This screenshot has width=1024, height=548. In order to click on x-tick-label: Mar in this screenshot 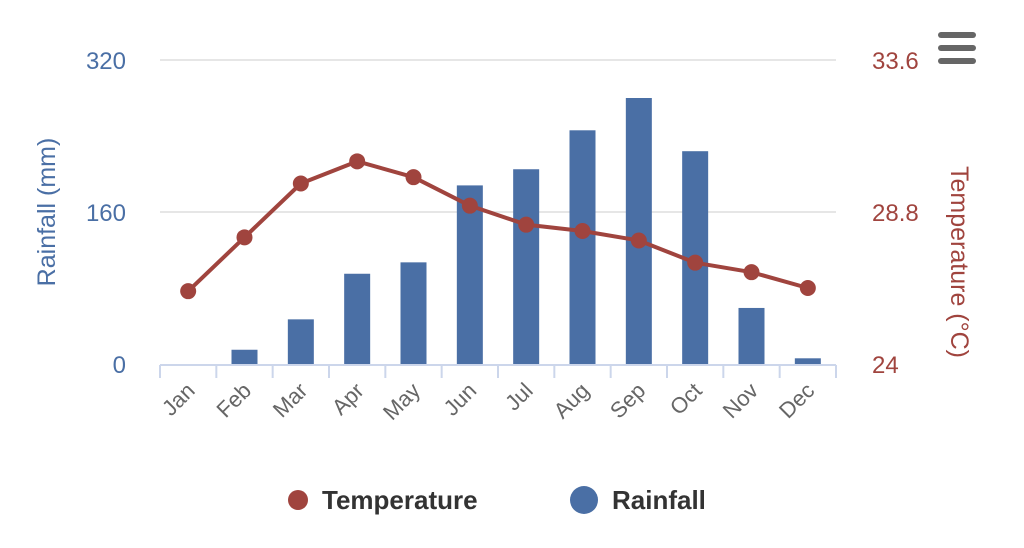, I will do `click(290, 400)`.